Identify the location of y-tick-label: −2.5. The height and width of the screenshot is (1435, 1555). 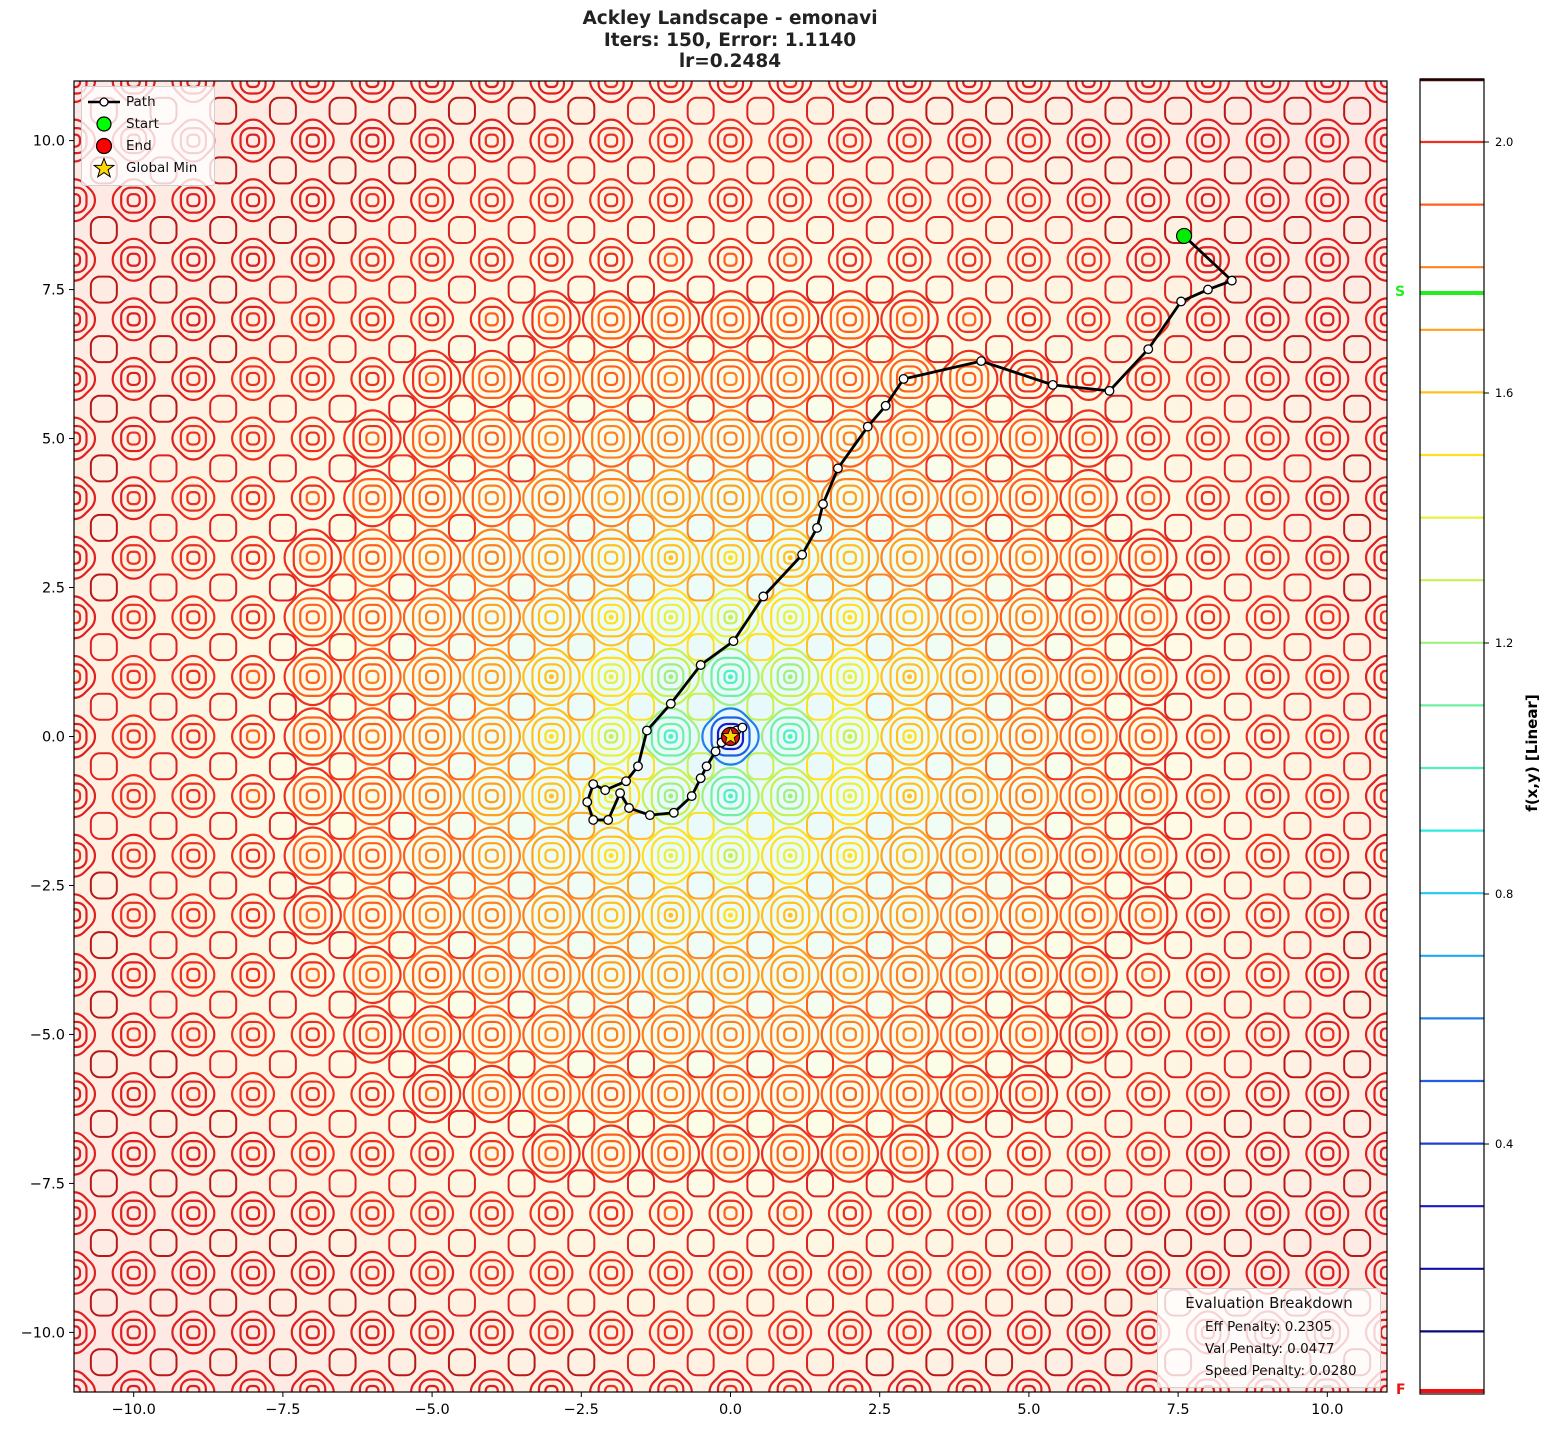
(47, 886).